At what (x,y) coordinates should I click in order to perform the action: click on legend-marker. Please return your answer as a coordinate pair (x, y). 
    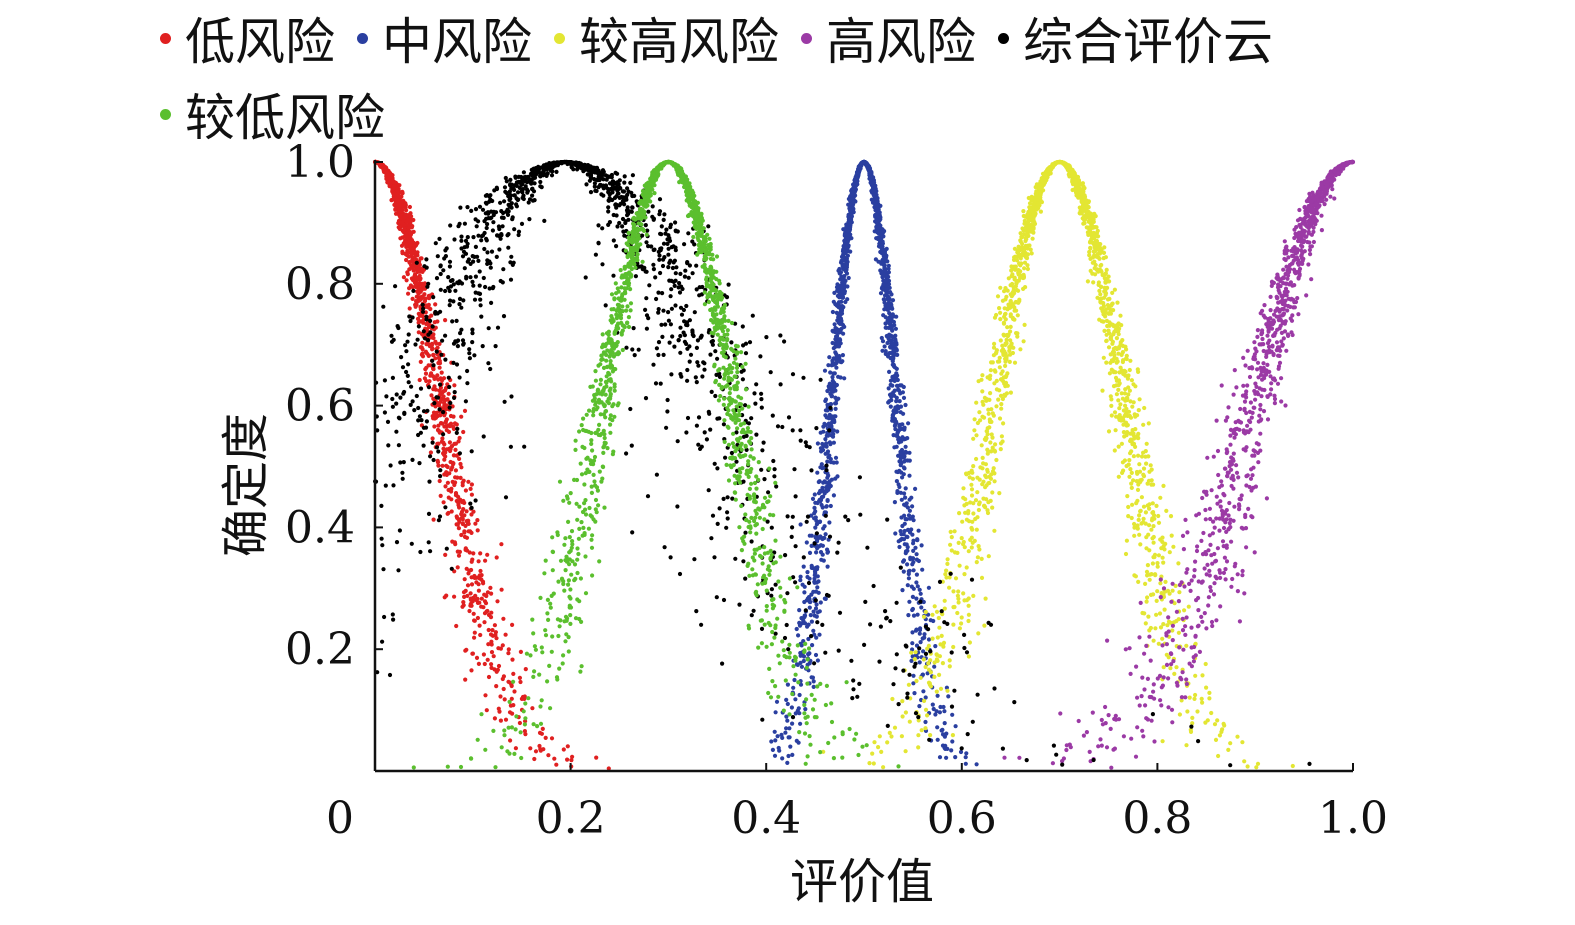
    Looking at the image, I should click on (806, 38).